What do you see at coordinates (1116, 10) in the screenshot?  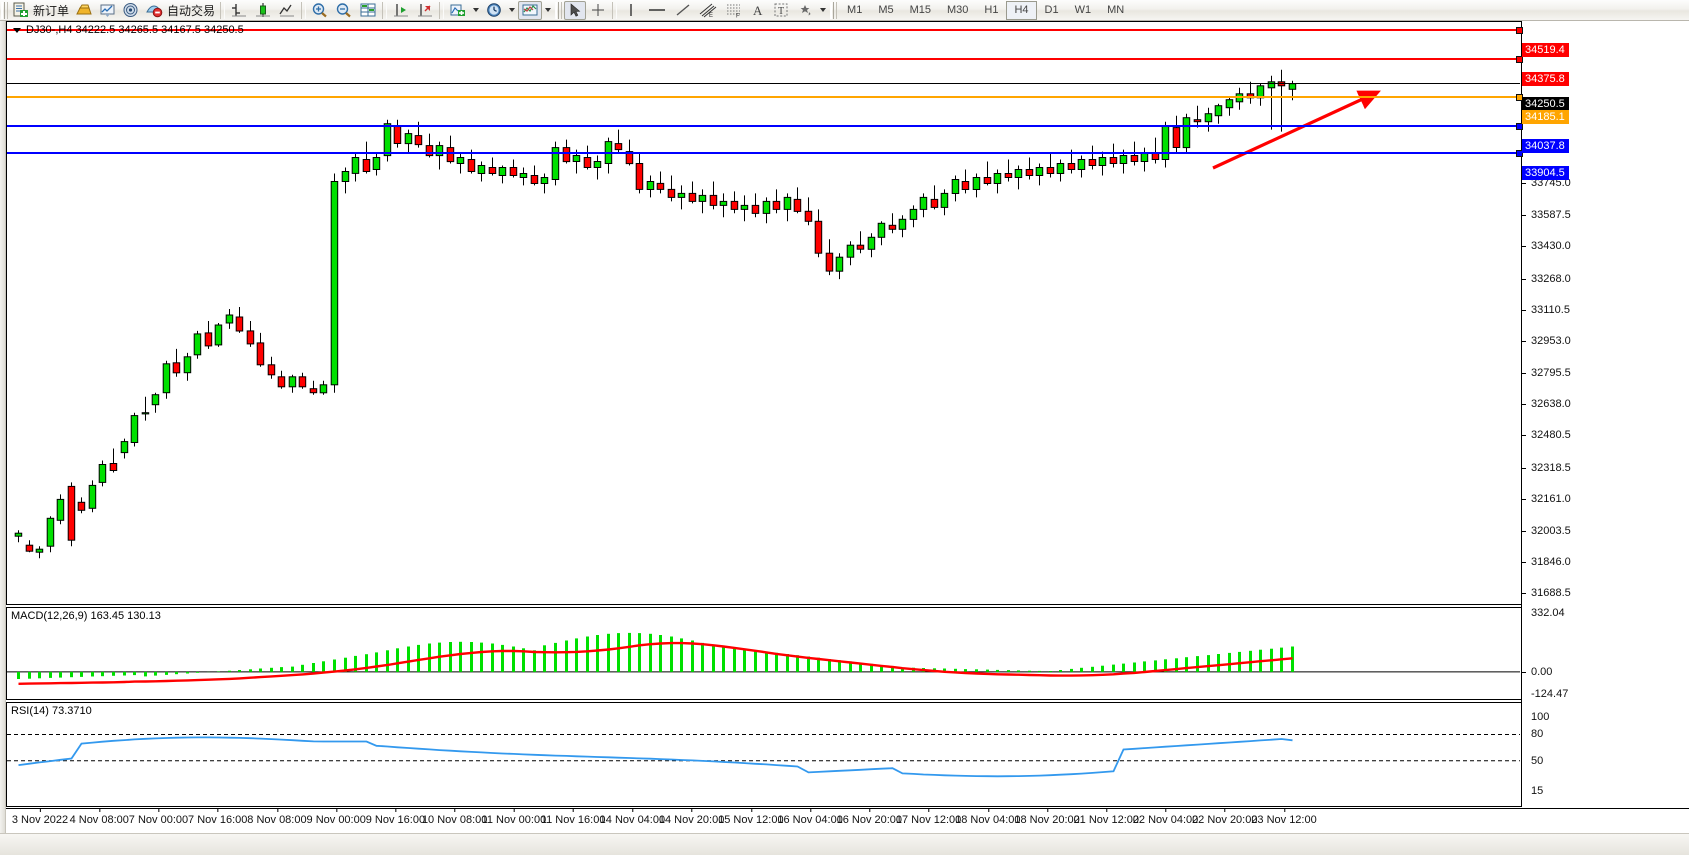 I see `timeframe-mn: MN` at bounding box center [1116, 10].